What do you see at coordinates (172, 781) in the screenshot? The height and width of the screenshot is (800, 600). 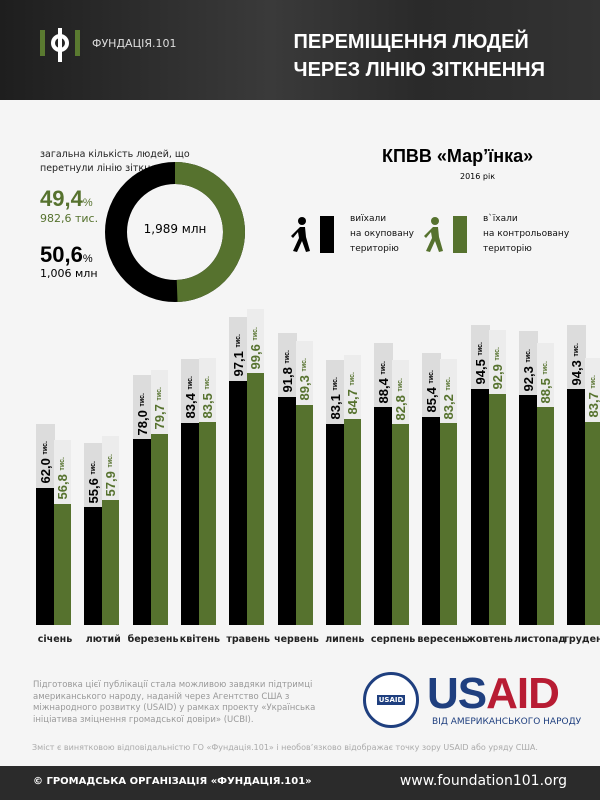 I see `copyright: © ГРОМАДСЬКА ОРГАНІЗАЦІЯ «ФУНДАЦІЯ.101»` at bounding box center [172, 781].